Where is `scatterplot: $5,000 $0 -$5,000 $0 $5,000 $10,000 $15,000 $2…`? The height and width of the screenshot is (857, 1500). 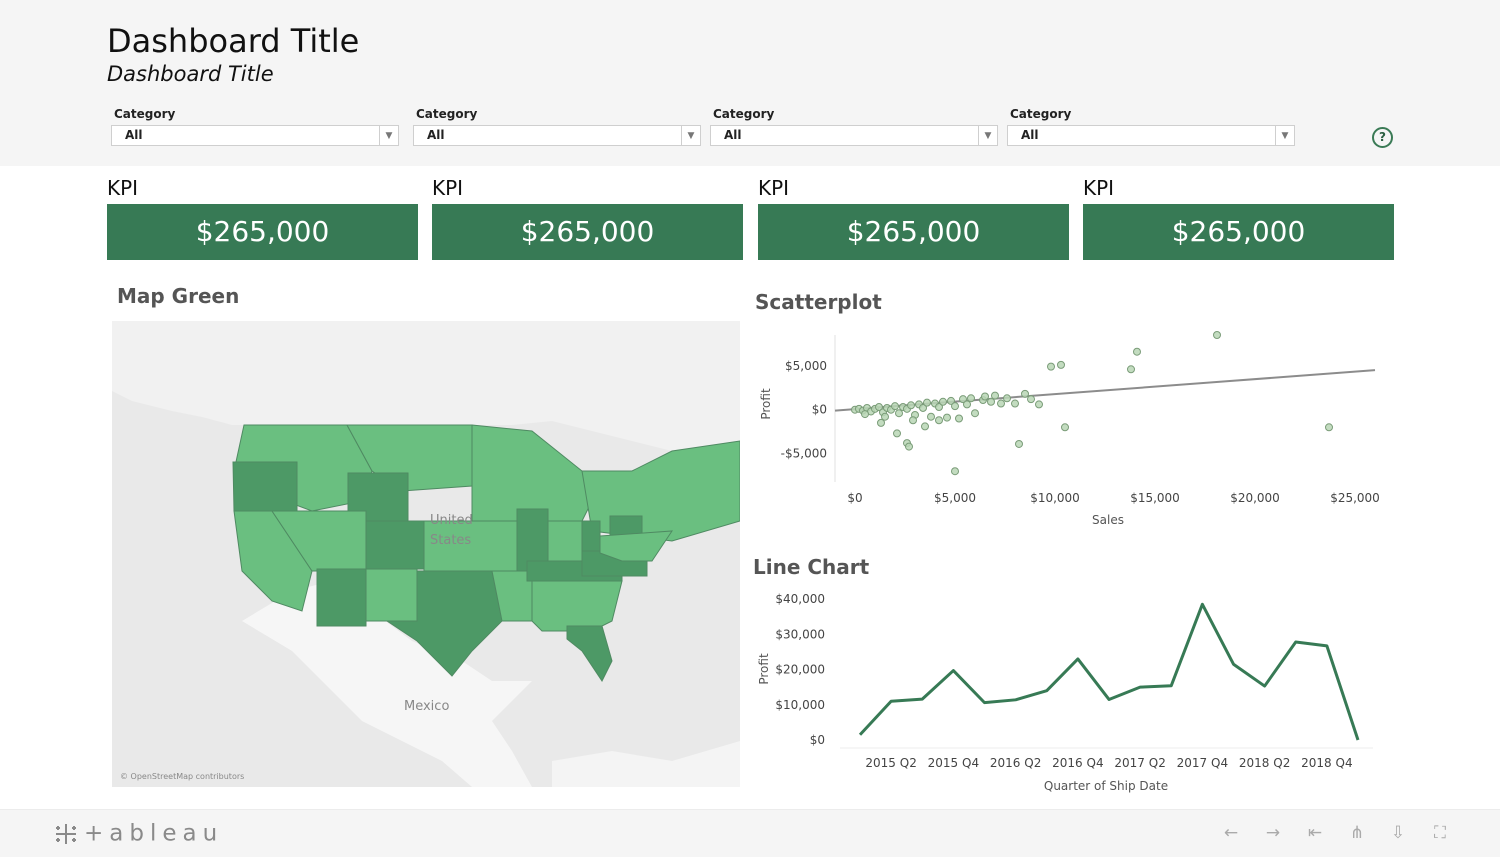 scatterplot: $5,000 $0 -$5,000 $0 $5,000 $10,000 $15,000 $2… is located at coordinates (1075, 427).